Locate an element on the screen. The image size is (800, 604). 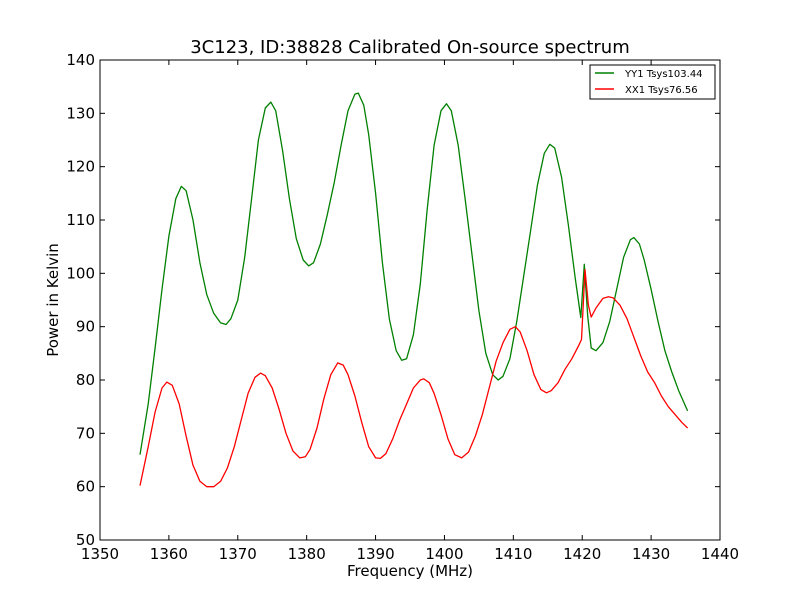
legend: YY1 Tsys103.44 XX1 Tsys76.56 is located at coordinates (652, 82).